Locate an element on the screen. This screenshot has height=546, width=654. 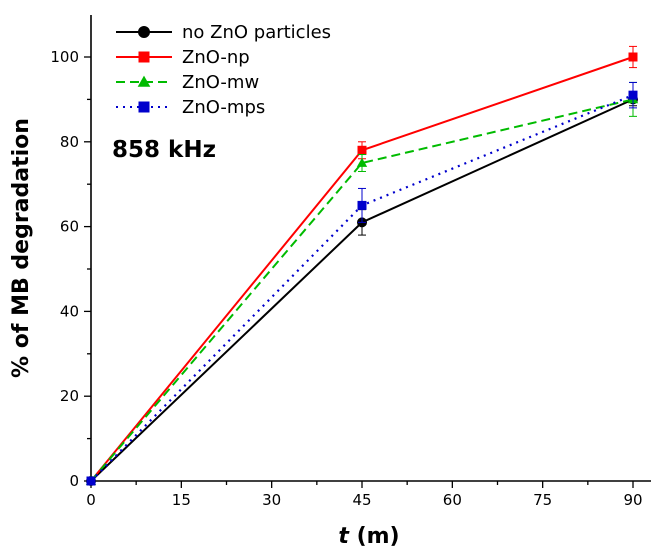
legend-entry: no ZnO particles is located at coordinates (223, 32).